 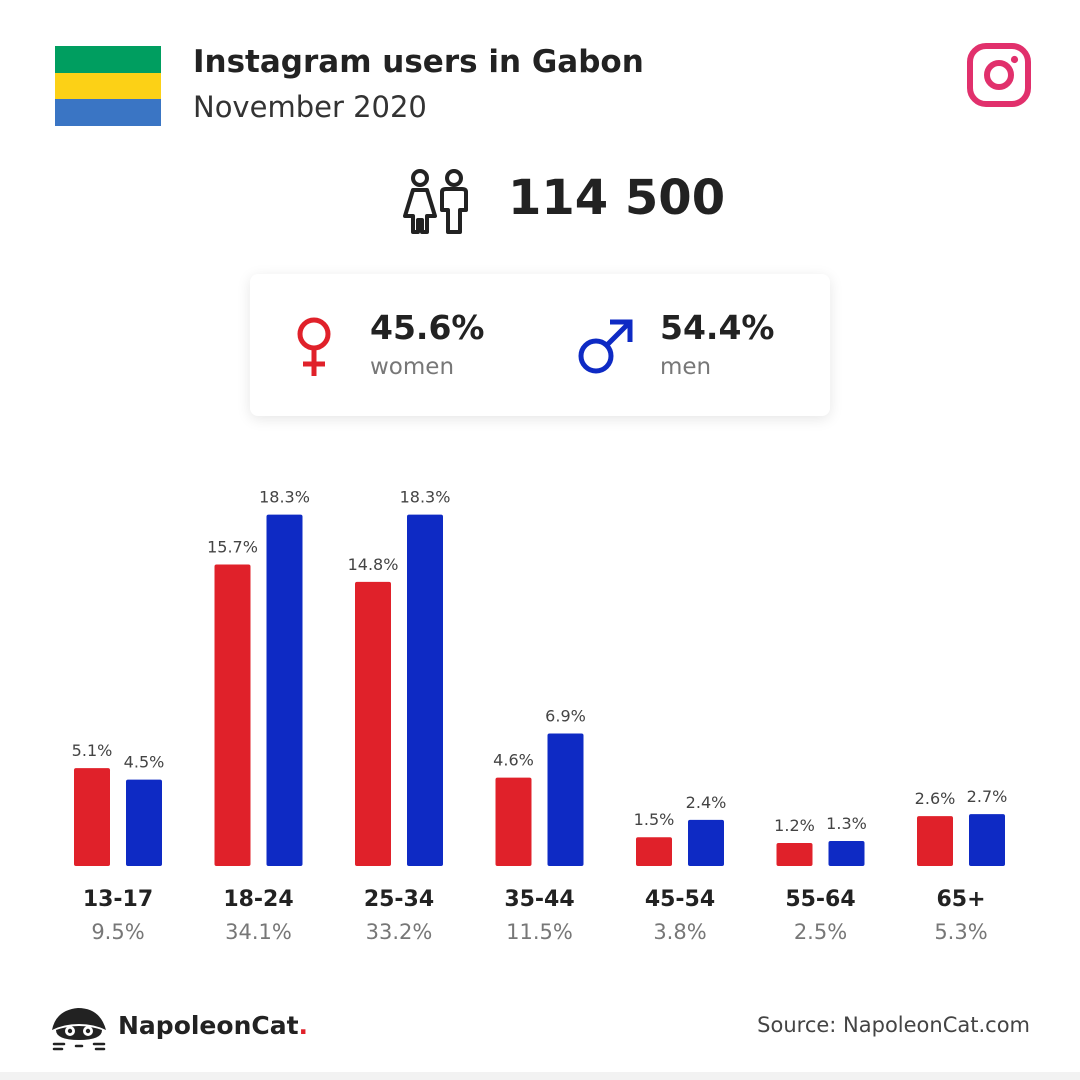 I want to click on napoleoncat-logo-icon, so click(x=79, y=1029).